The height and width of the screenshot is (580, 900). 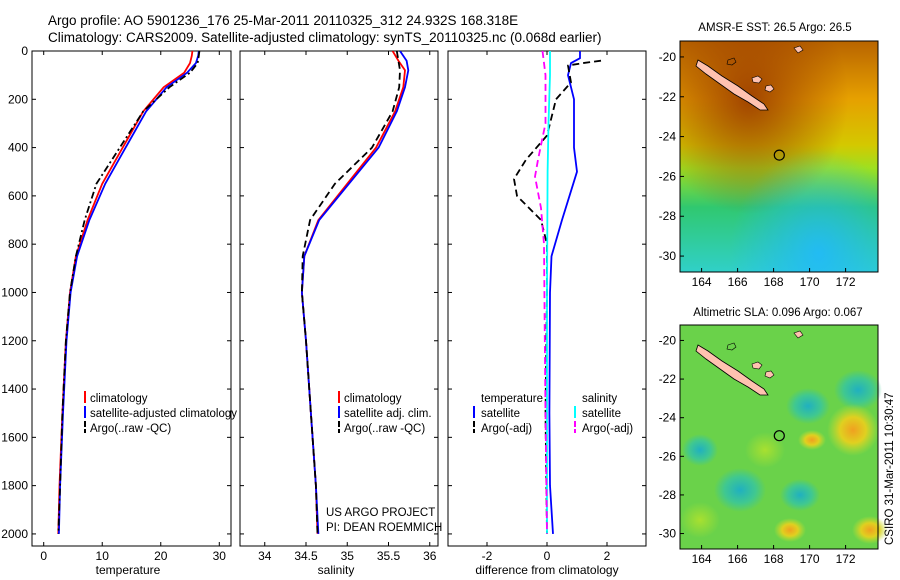 What do you see at coordinates (890, 468) in the screenshot?
I see `side-timestamp-label: CSIRO 31-Mar-2011 10:30:47` at bounding box center [890, 468].